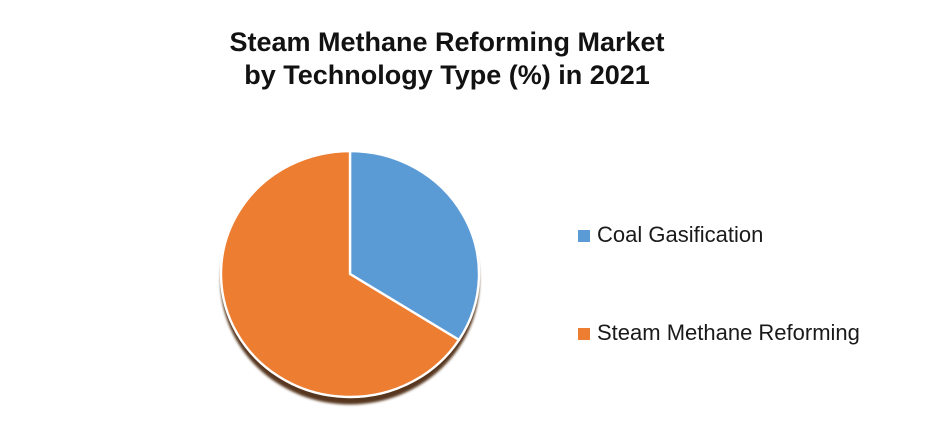 Image resolution: width=940 pixels, height=448 pixels. I want to click on legend-label-steam-methane-reforming: Steam Methane Reforming, so click(728, 332).